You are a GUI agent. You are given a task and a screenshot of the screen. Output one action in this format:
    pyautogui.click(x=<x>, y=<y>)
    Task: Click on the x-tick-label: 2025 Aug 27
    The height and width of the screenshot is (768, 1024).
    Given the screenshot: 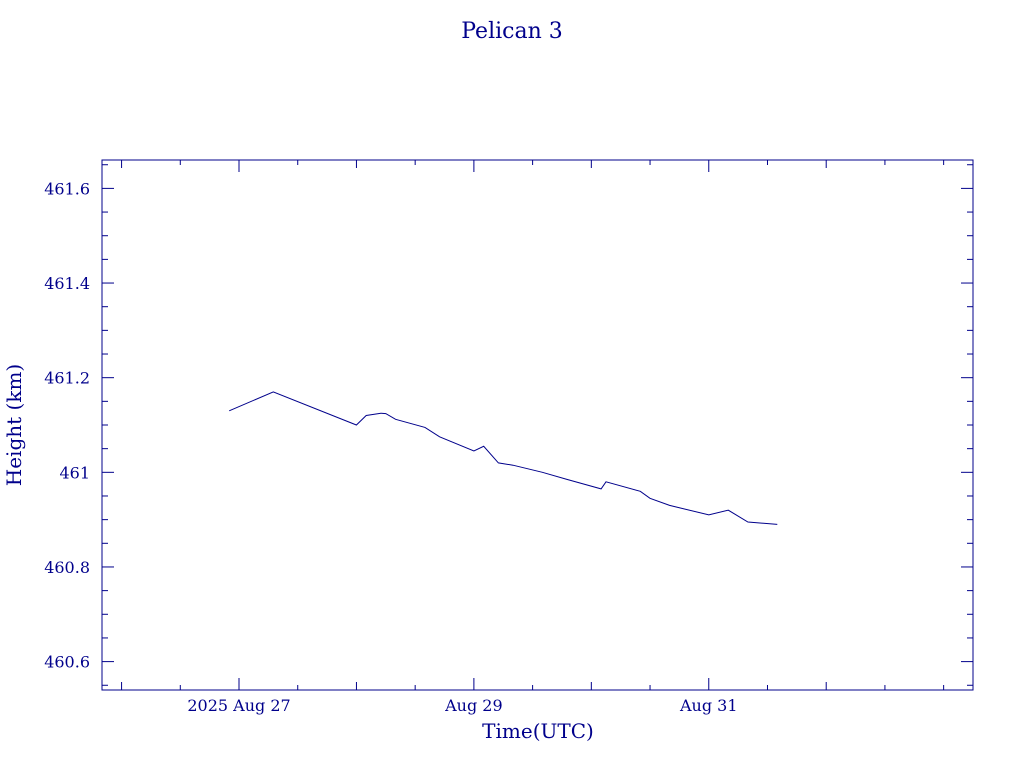 What is the action you would take?
    pyautogui.click(x=238, y=705)
    